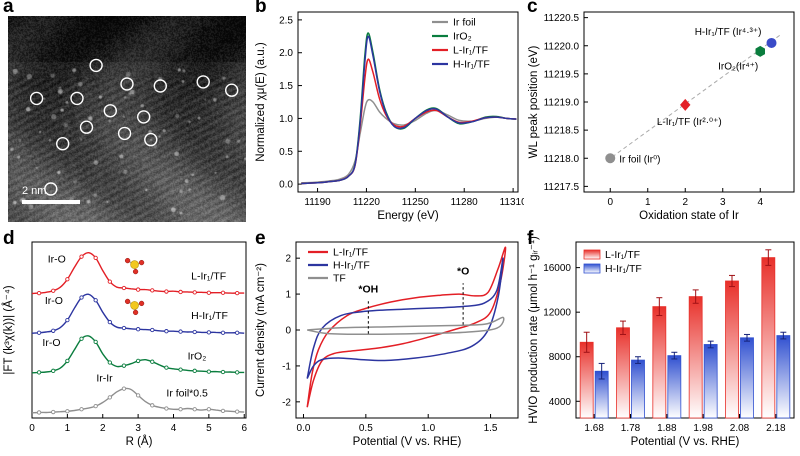 The height and width of the screenshot is (456, 800). What do you see at coordinates (209, 428) in the screenshot?
I see `chart-text: 5` at bounding box center [209, 428].